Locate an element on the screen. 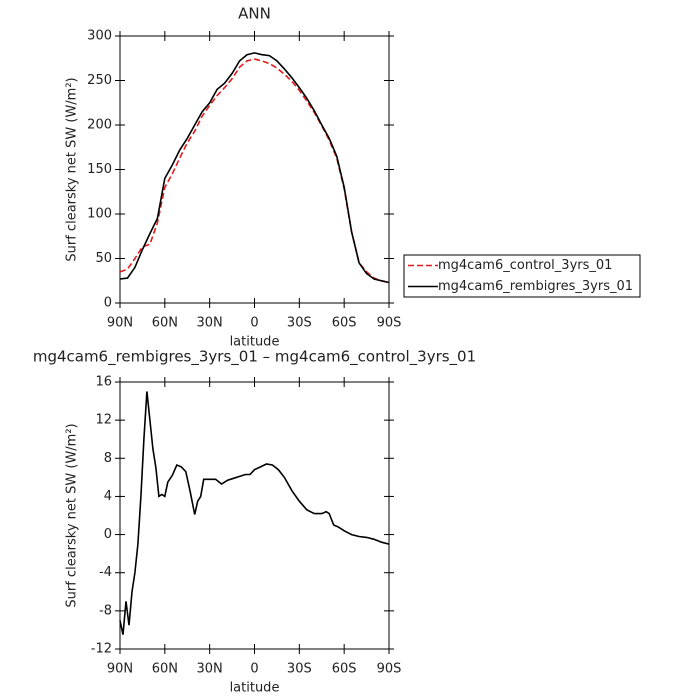 This screenshot has width=686, height=697. y-tick-label: 100 is located at coordinates (99, 214).